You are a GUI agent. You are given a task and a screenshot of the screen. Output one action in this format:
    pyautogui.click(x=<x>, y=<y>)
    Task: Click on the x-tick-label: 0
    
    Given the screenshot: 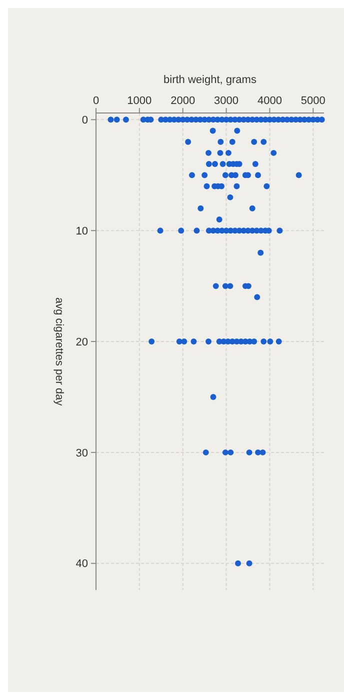 What is the action you would take?
    pyautogui.click(x=96, y=101)
    